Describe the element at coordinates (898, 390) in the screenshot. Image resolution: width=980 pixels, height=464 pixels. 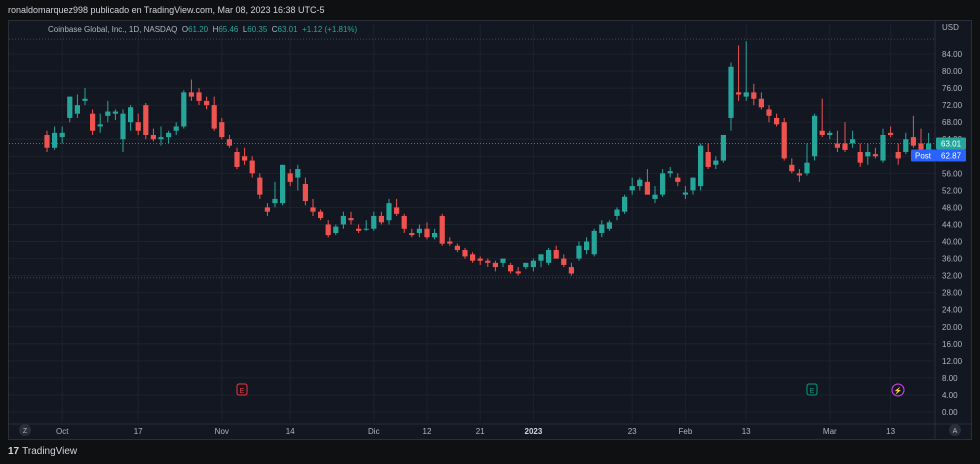
I see `dividend-split-flag` at that location.